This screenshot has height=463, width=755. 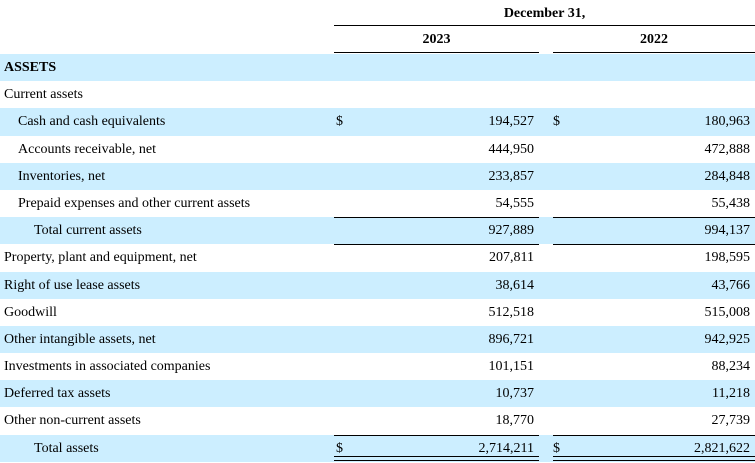 I want to click on table-row: Current assets, so click(x=377, y=94).